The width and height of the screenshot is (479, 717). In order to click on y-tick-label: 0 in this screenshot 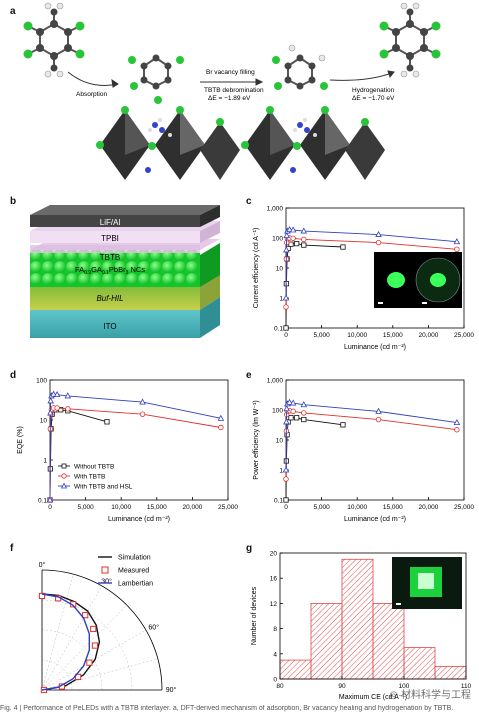, I will do `click(275, 680)`.